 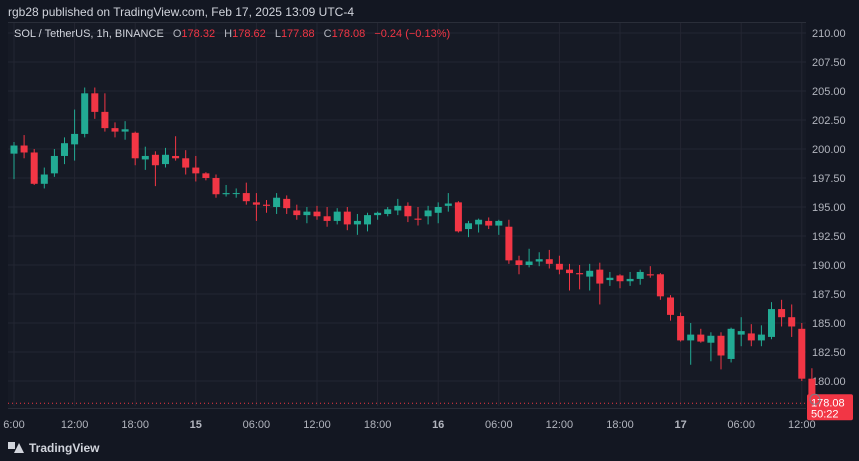 What do you see at coordinates (829, 150) in the screenshot?
I see `y-tick-label: 200.00` at bounding box center [829, 150].